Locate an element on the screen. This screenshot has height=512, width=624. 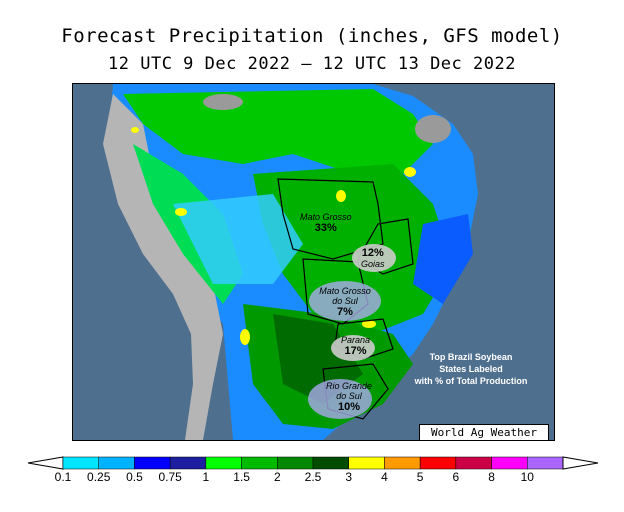
state-label-parana: Parana 17% is located at coordinates (355, 346).